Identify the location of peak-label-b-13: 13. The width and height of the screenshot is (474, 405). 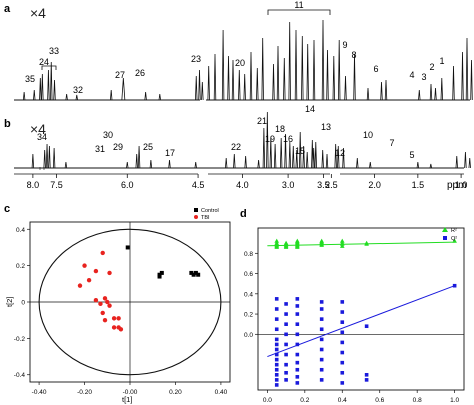
(326, 127).